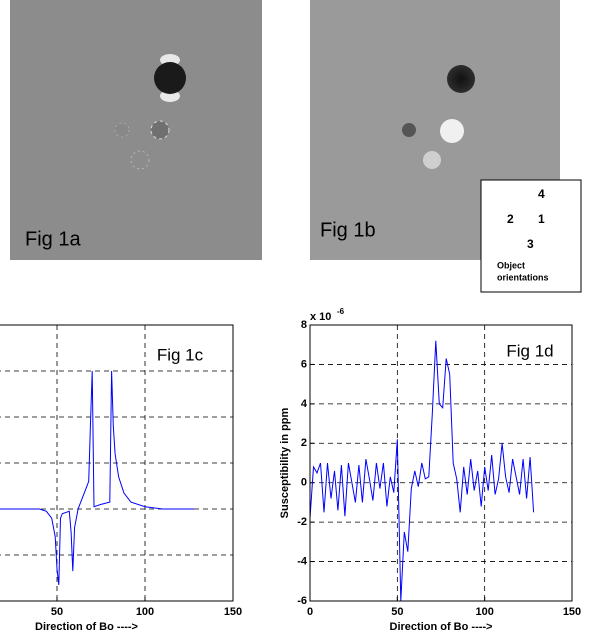  Describe the element at coordinates (541, 194) in the screenshot. I see `inset-number: 4` at that location.